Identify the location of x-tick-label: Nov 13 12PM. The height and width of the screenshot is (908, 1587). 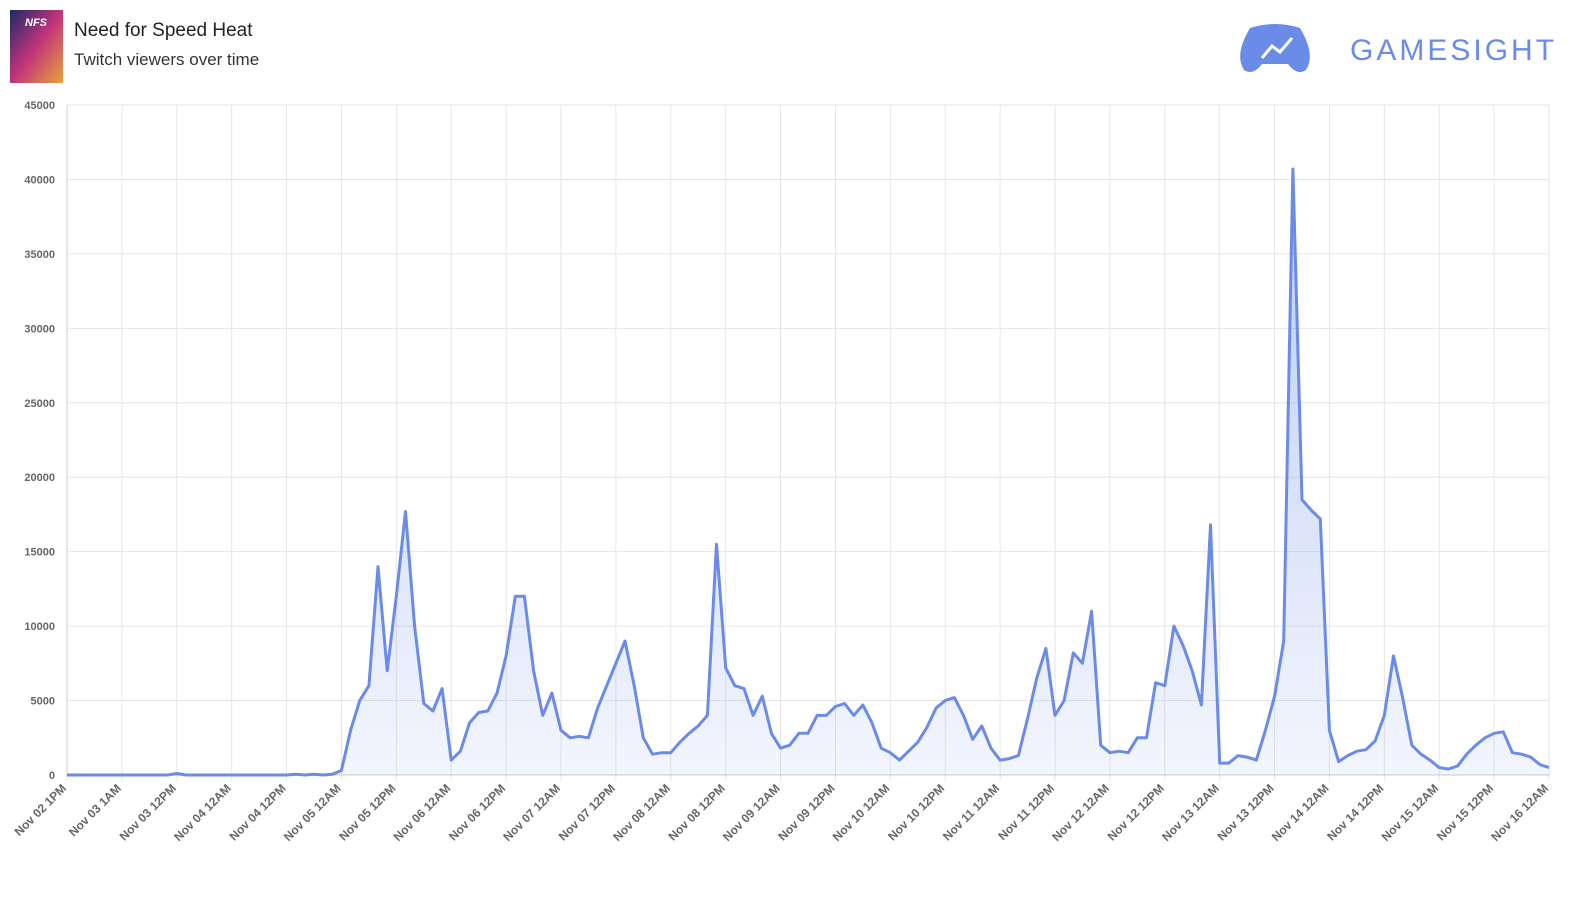
(1245, 812).